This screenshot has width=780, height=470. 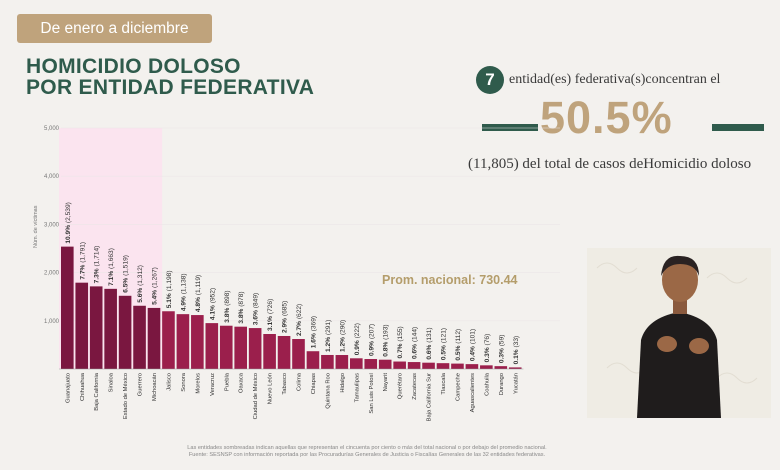 What do you see at coordinates (501, 349) in the screenshot?
I see `data-label: 0.3% (59)` at bounding box center [501, 349].